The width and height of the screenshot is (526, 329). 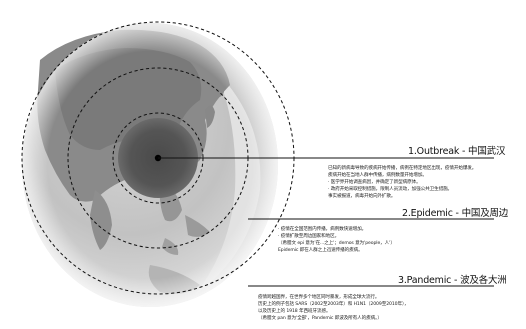 What do you see at coordinates (452, 280) in the screenshot?
I see `stage-3-title: 3.Pandemic - 波及各大洲` at bounding box center [452, 280].